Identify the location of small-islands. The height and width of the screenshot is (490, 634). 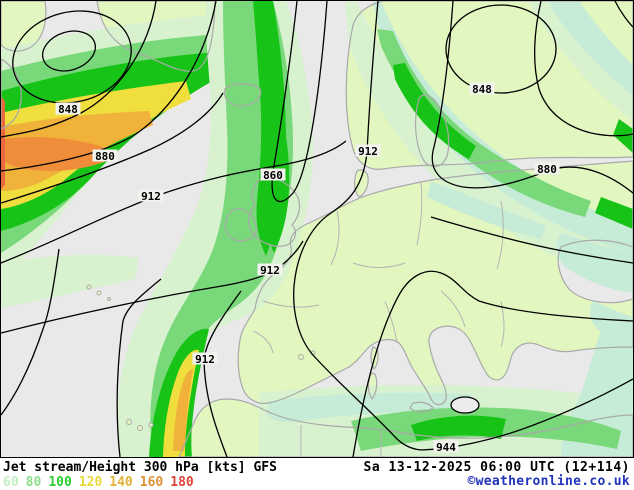
(201, 357).